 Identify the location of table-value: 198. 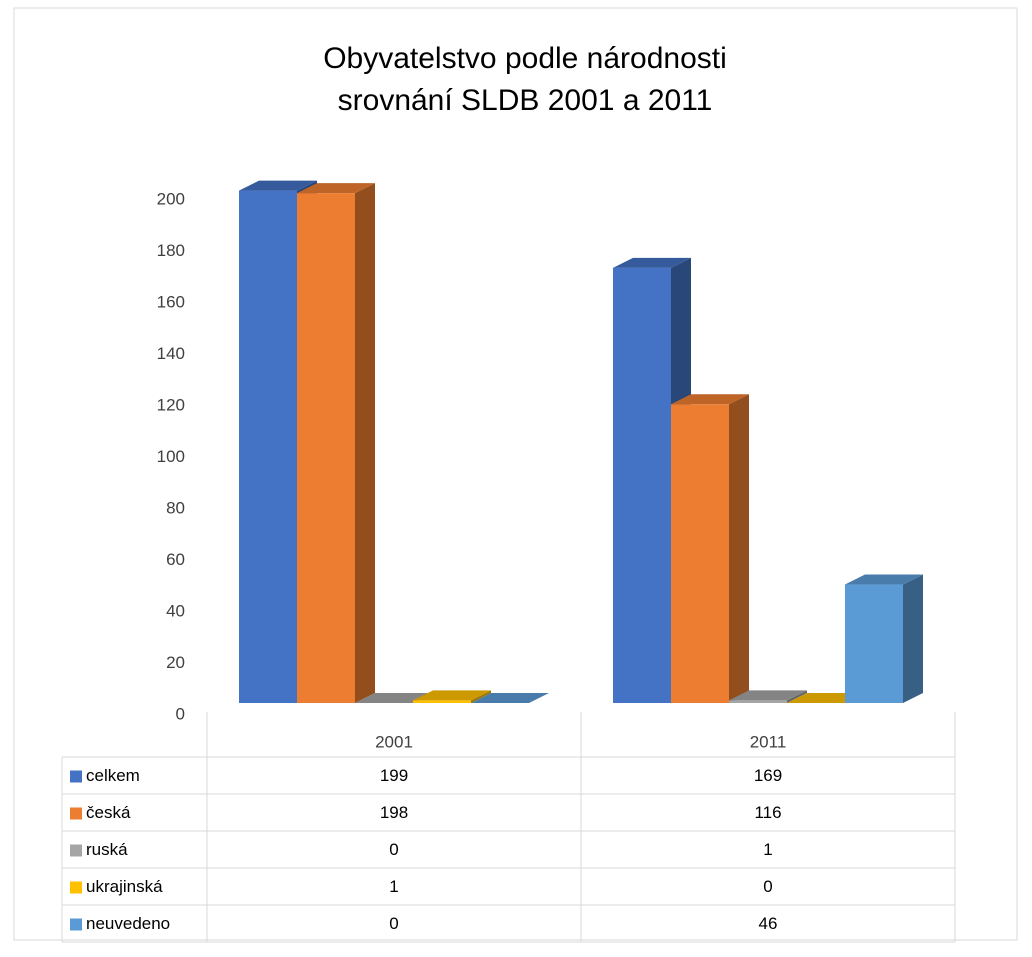
(394, 812).